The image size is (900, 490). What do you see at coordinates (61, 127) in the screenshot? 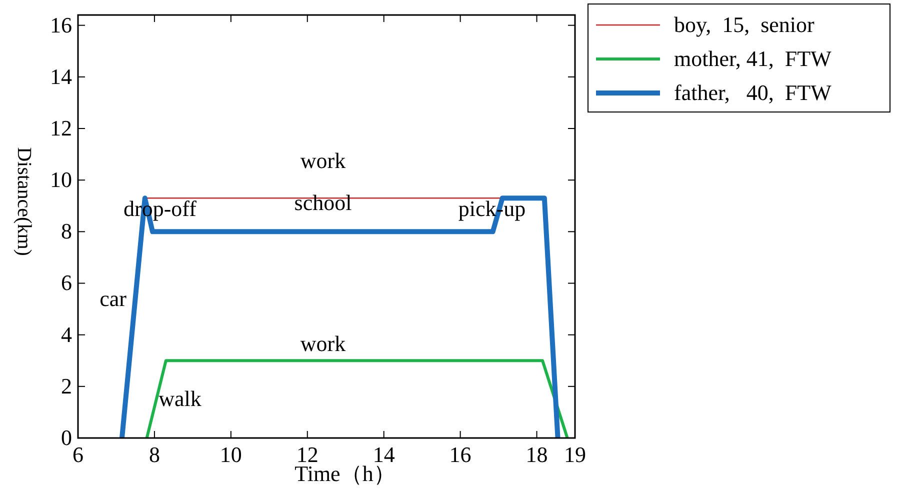
I see `y-tick-label: 12` at bounding box center [61, 127].